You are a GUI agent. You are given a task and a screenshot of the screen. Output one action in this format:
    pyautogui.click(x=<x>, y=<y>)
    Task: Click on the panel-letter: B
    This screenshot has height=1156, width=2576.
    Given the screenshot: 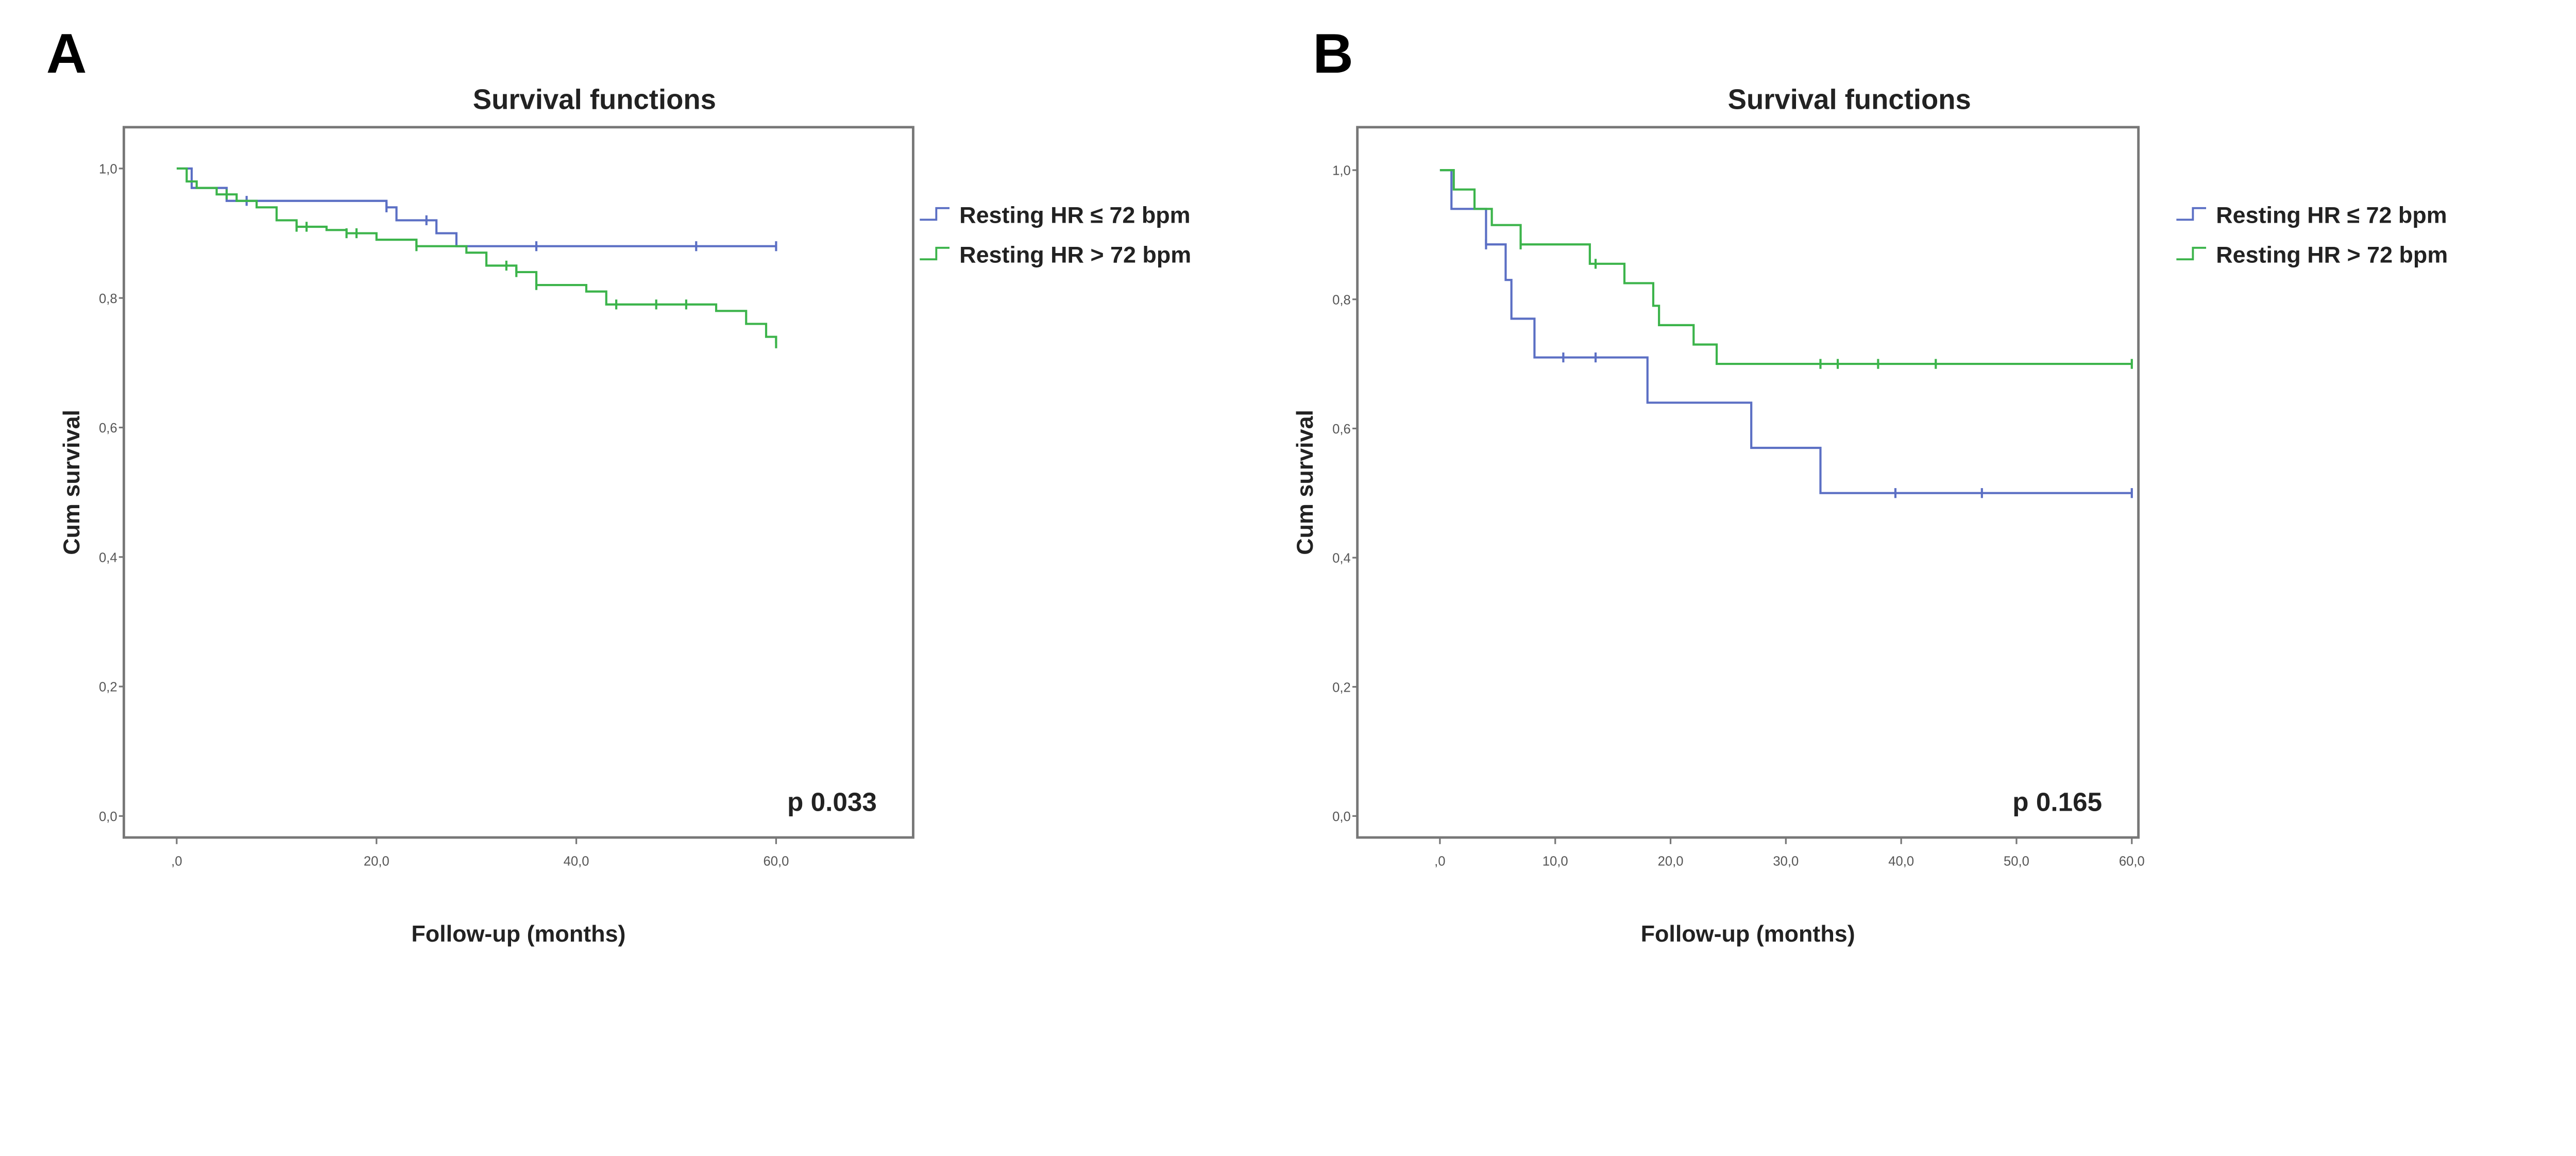 What is the action you would take?
    pyautogui.click(x=1333, y=53)
    